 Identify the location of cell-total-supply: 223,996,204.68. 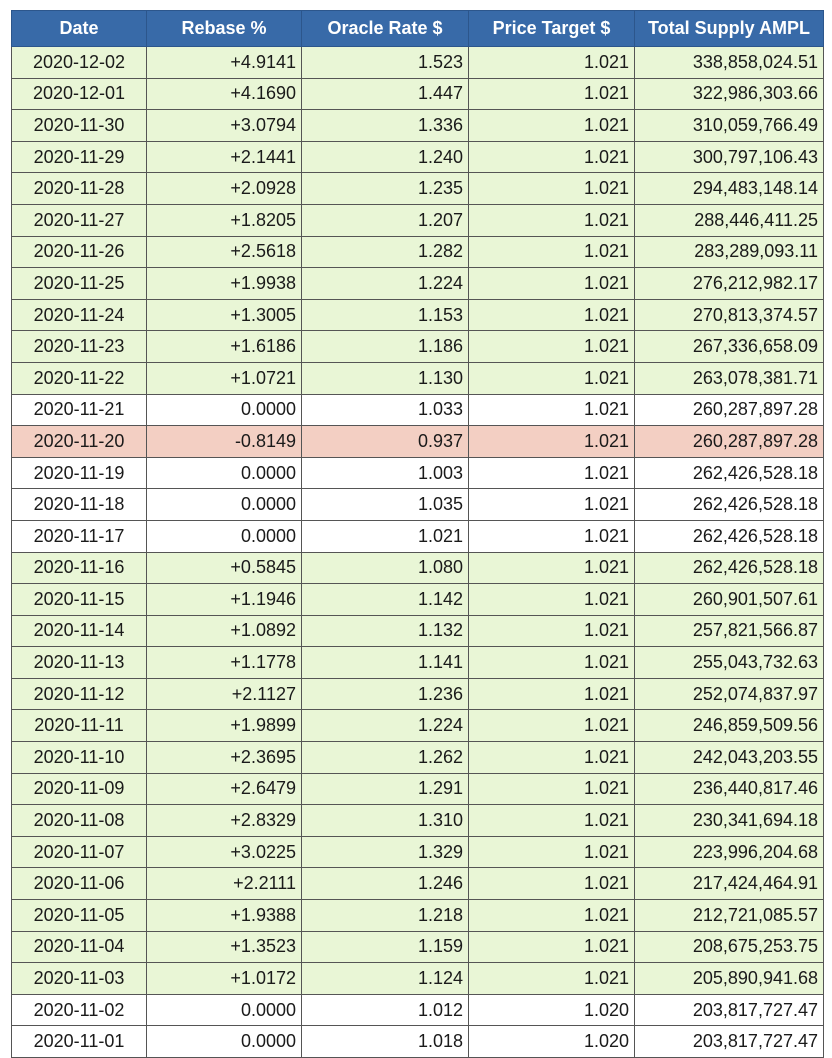
(729, 852).